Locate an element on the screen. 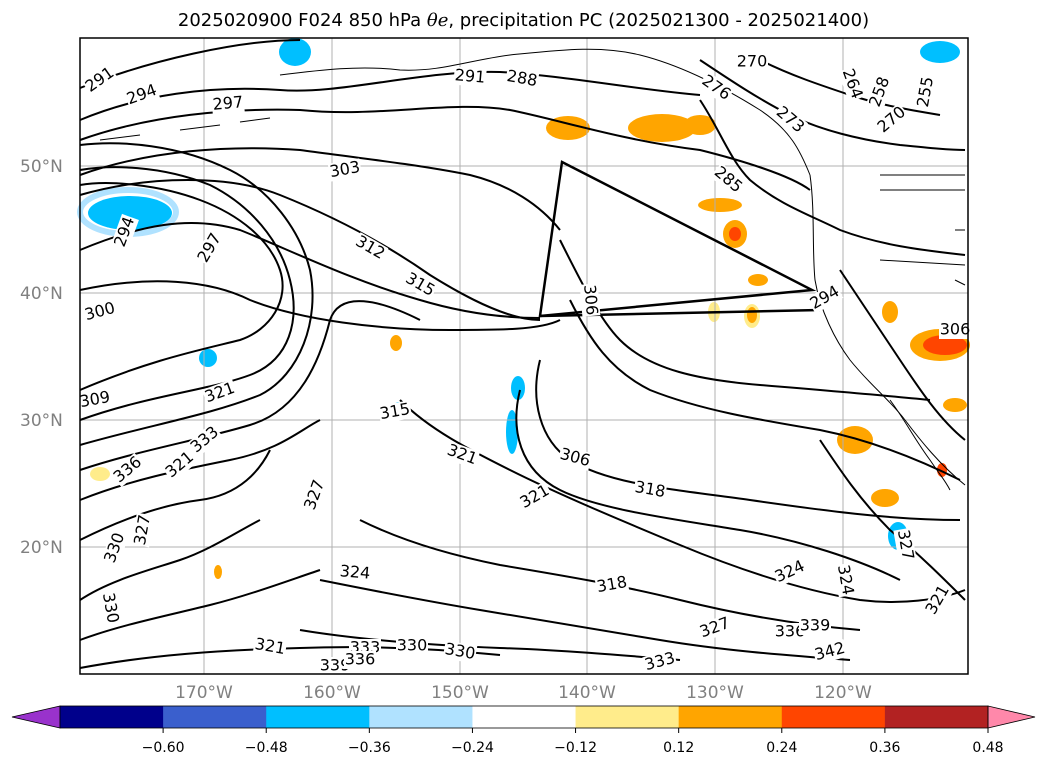  colorbar-frame is located at coordinates (524, 717).